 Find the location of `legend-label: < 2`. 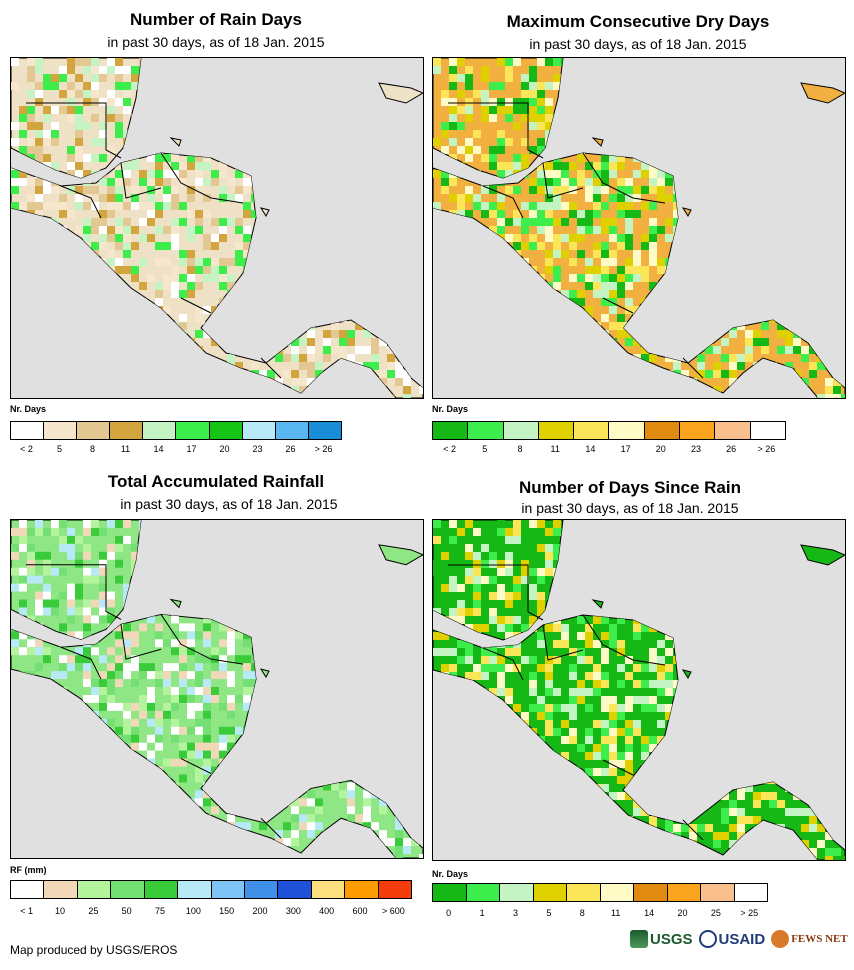

legend-label: < 2 is located at coordinates (449, 449).